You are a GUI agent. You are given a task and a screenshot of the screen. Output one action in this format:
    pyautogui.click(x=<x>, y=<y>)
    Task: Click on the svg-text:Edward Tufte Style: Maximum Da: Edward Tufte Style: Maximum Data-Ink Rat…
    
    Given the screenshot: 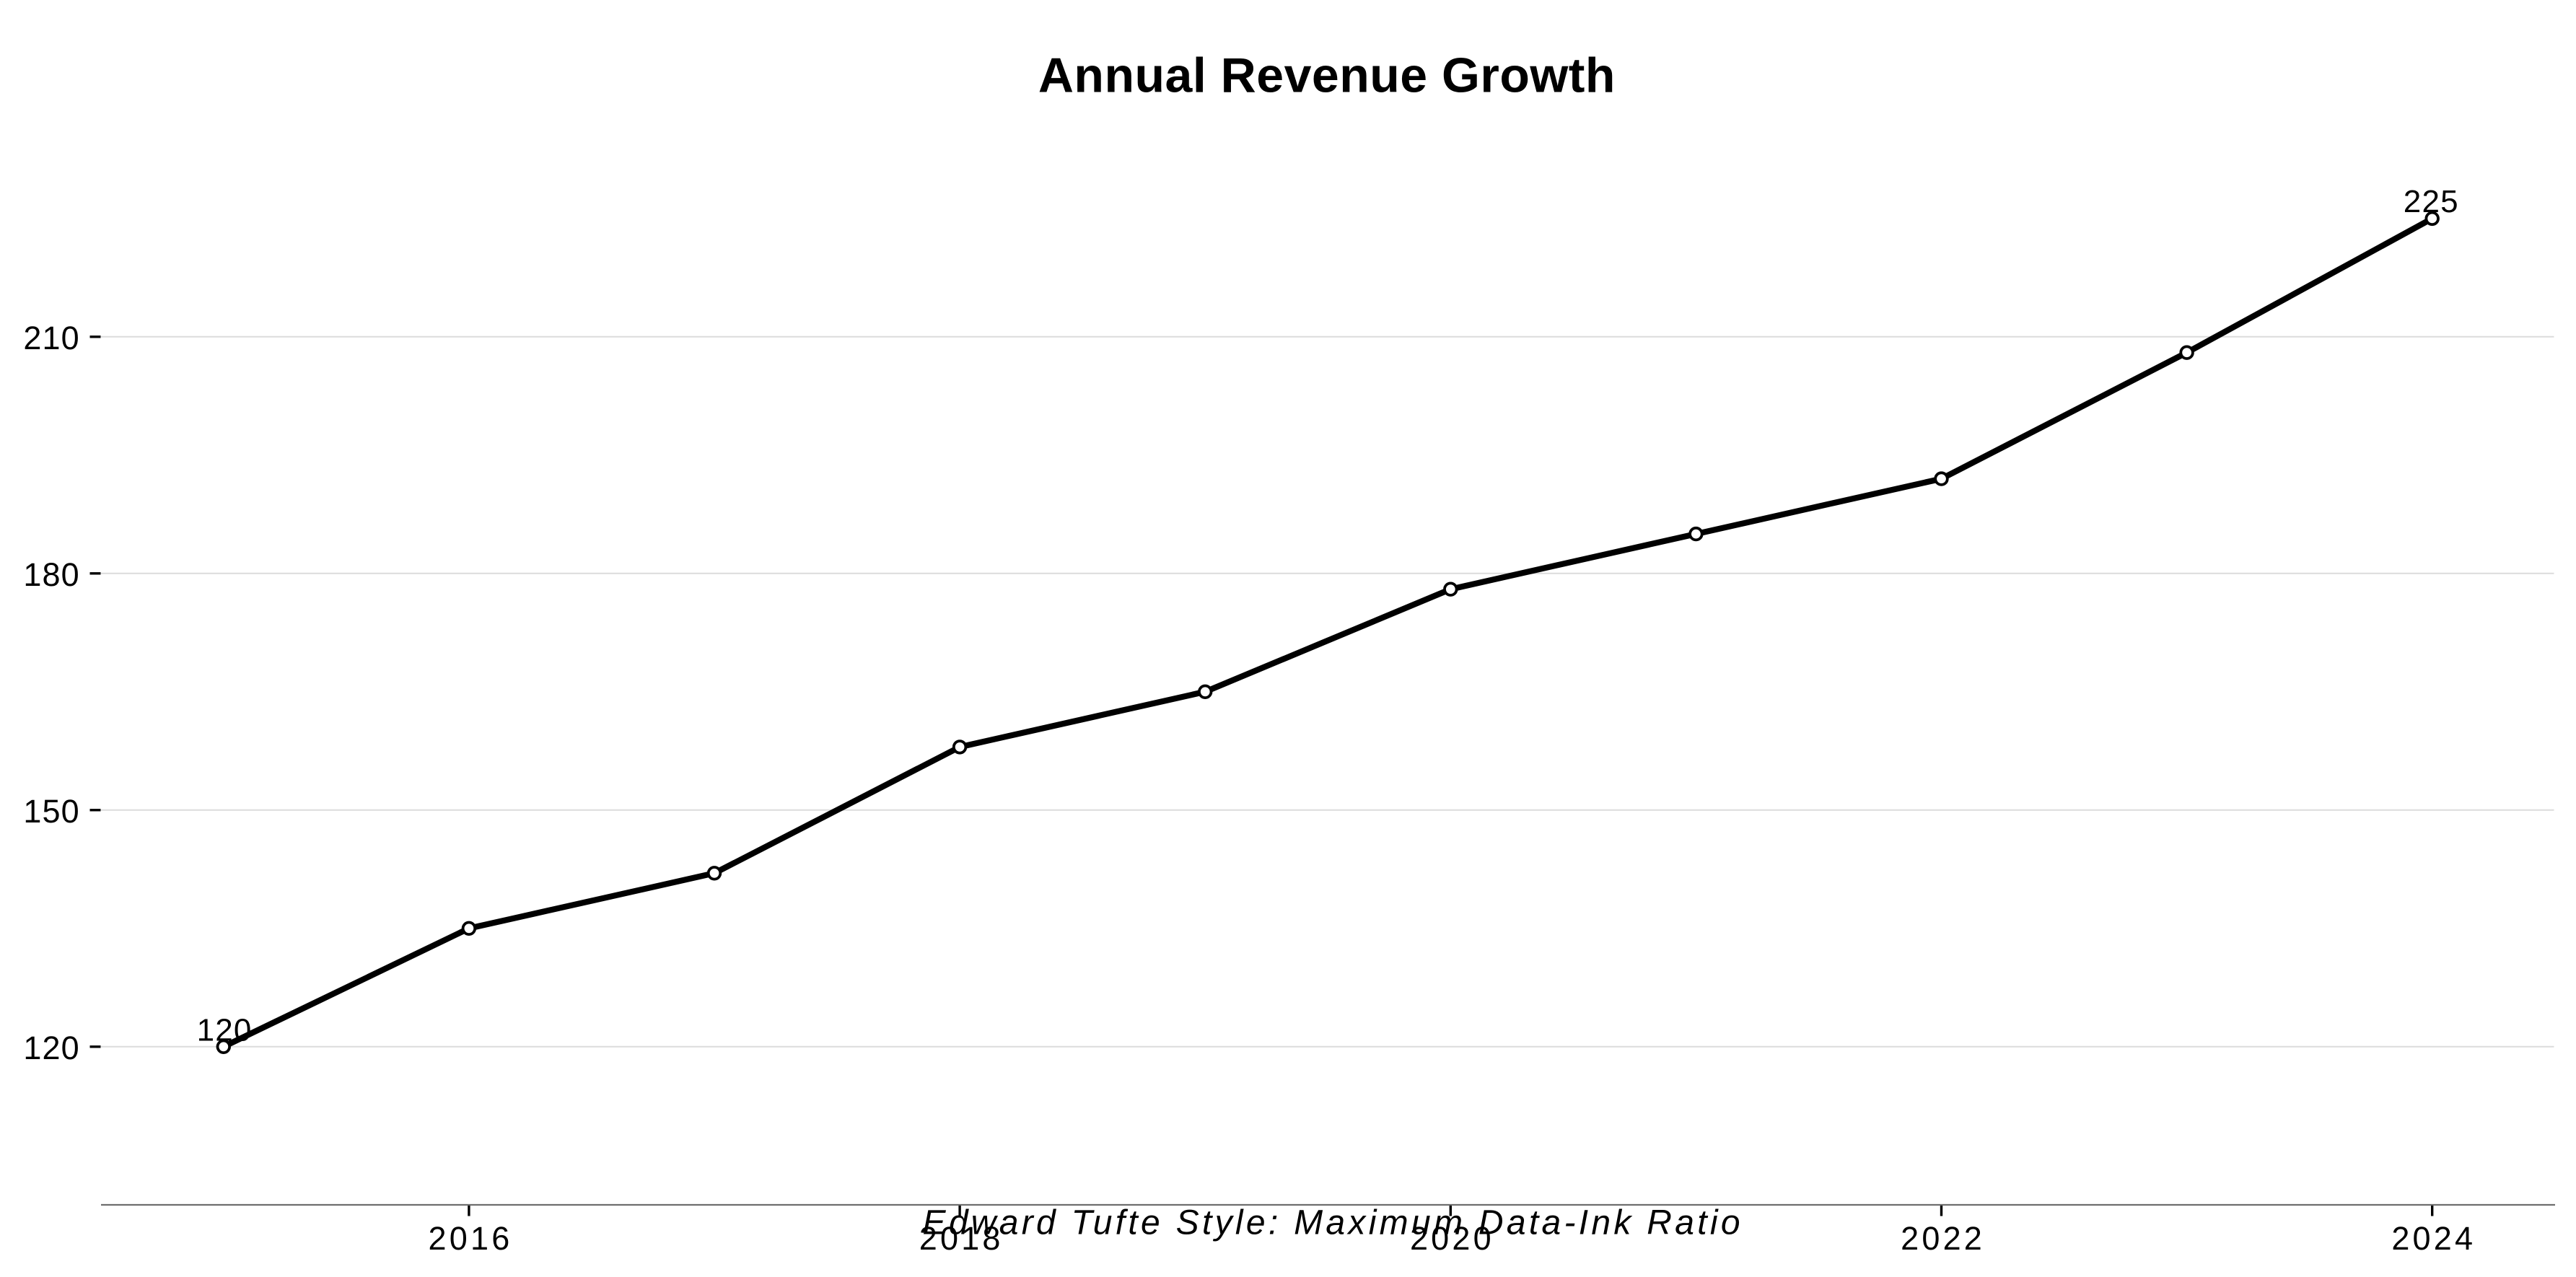 What is the action you would take?
    pyautogui.click(x=1333, y=1223)
    